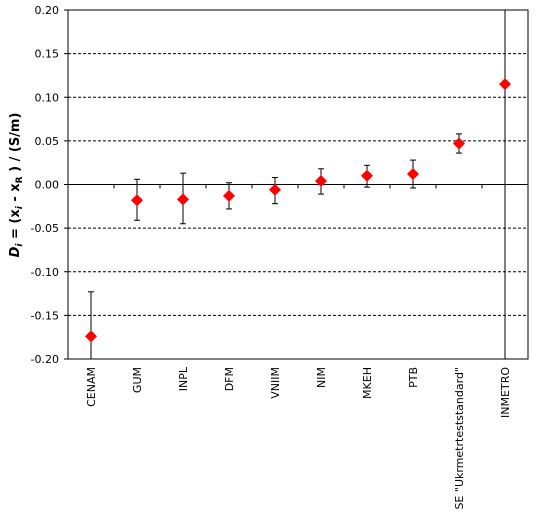  Describe the element at coordinates (47, 10) in the screenshot. I see `y-tick-label: 0.20` at that location.